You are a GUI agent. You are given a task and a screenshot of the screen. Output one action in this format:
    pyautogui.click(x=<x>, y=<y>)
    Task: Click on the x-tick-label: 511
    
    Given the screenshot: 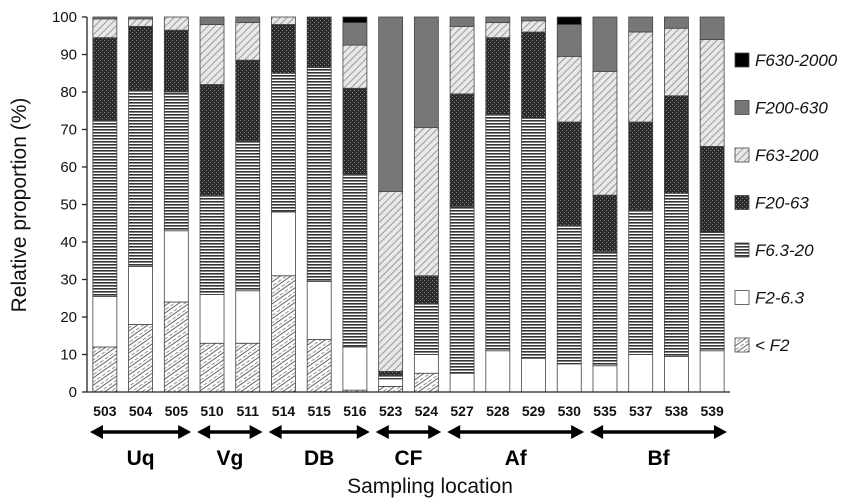 What is the action you would take?
    pyautogui.click(x=247, y=411)
    